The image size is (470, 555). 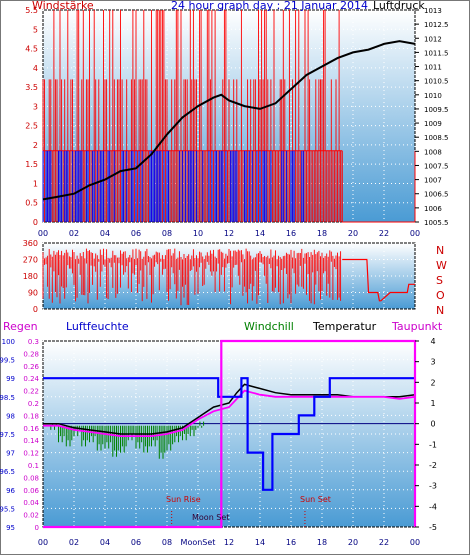 What do you see at coordinates (31, 203) in the screenshot?
I see `wind-tick-label: 0.5` at bounding box center [31, 203].